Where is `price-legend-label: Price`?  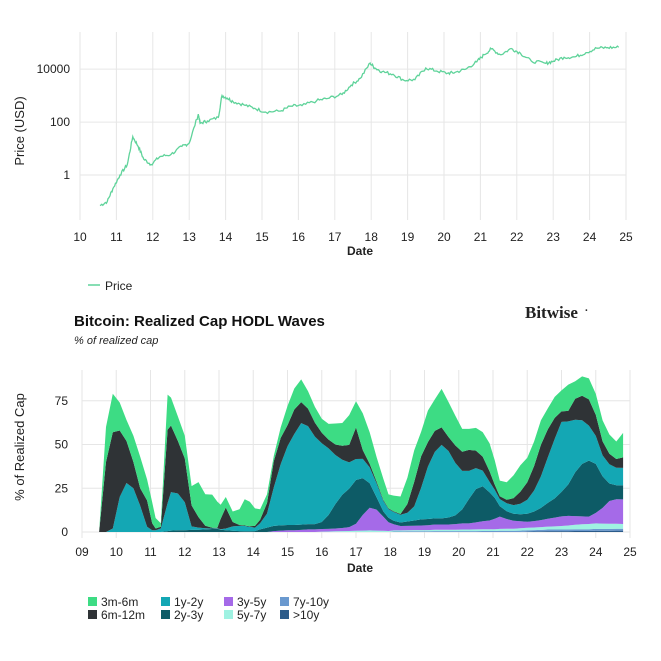
price-legend-label: Price is located at coordinates (119, 286).